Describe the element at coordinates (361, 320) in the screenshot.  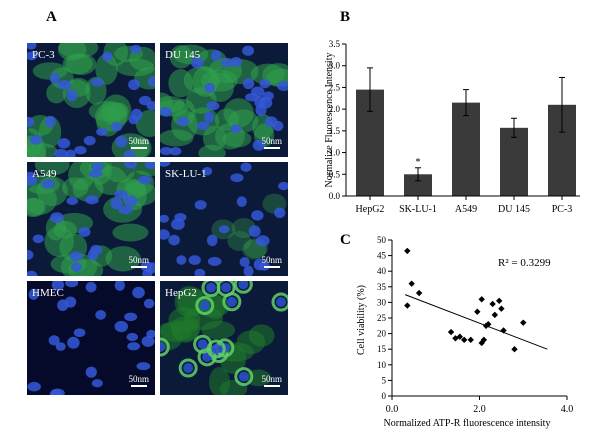
I see `scatter-chart-y-axis-label: Cell viability (%)` at that location.